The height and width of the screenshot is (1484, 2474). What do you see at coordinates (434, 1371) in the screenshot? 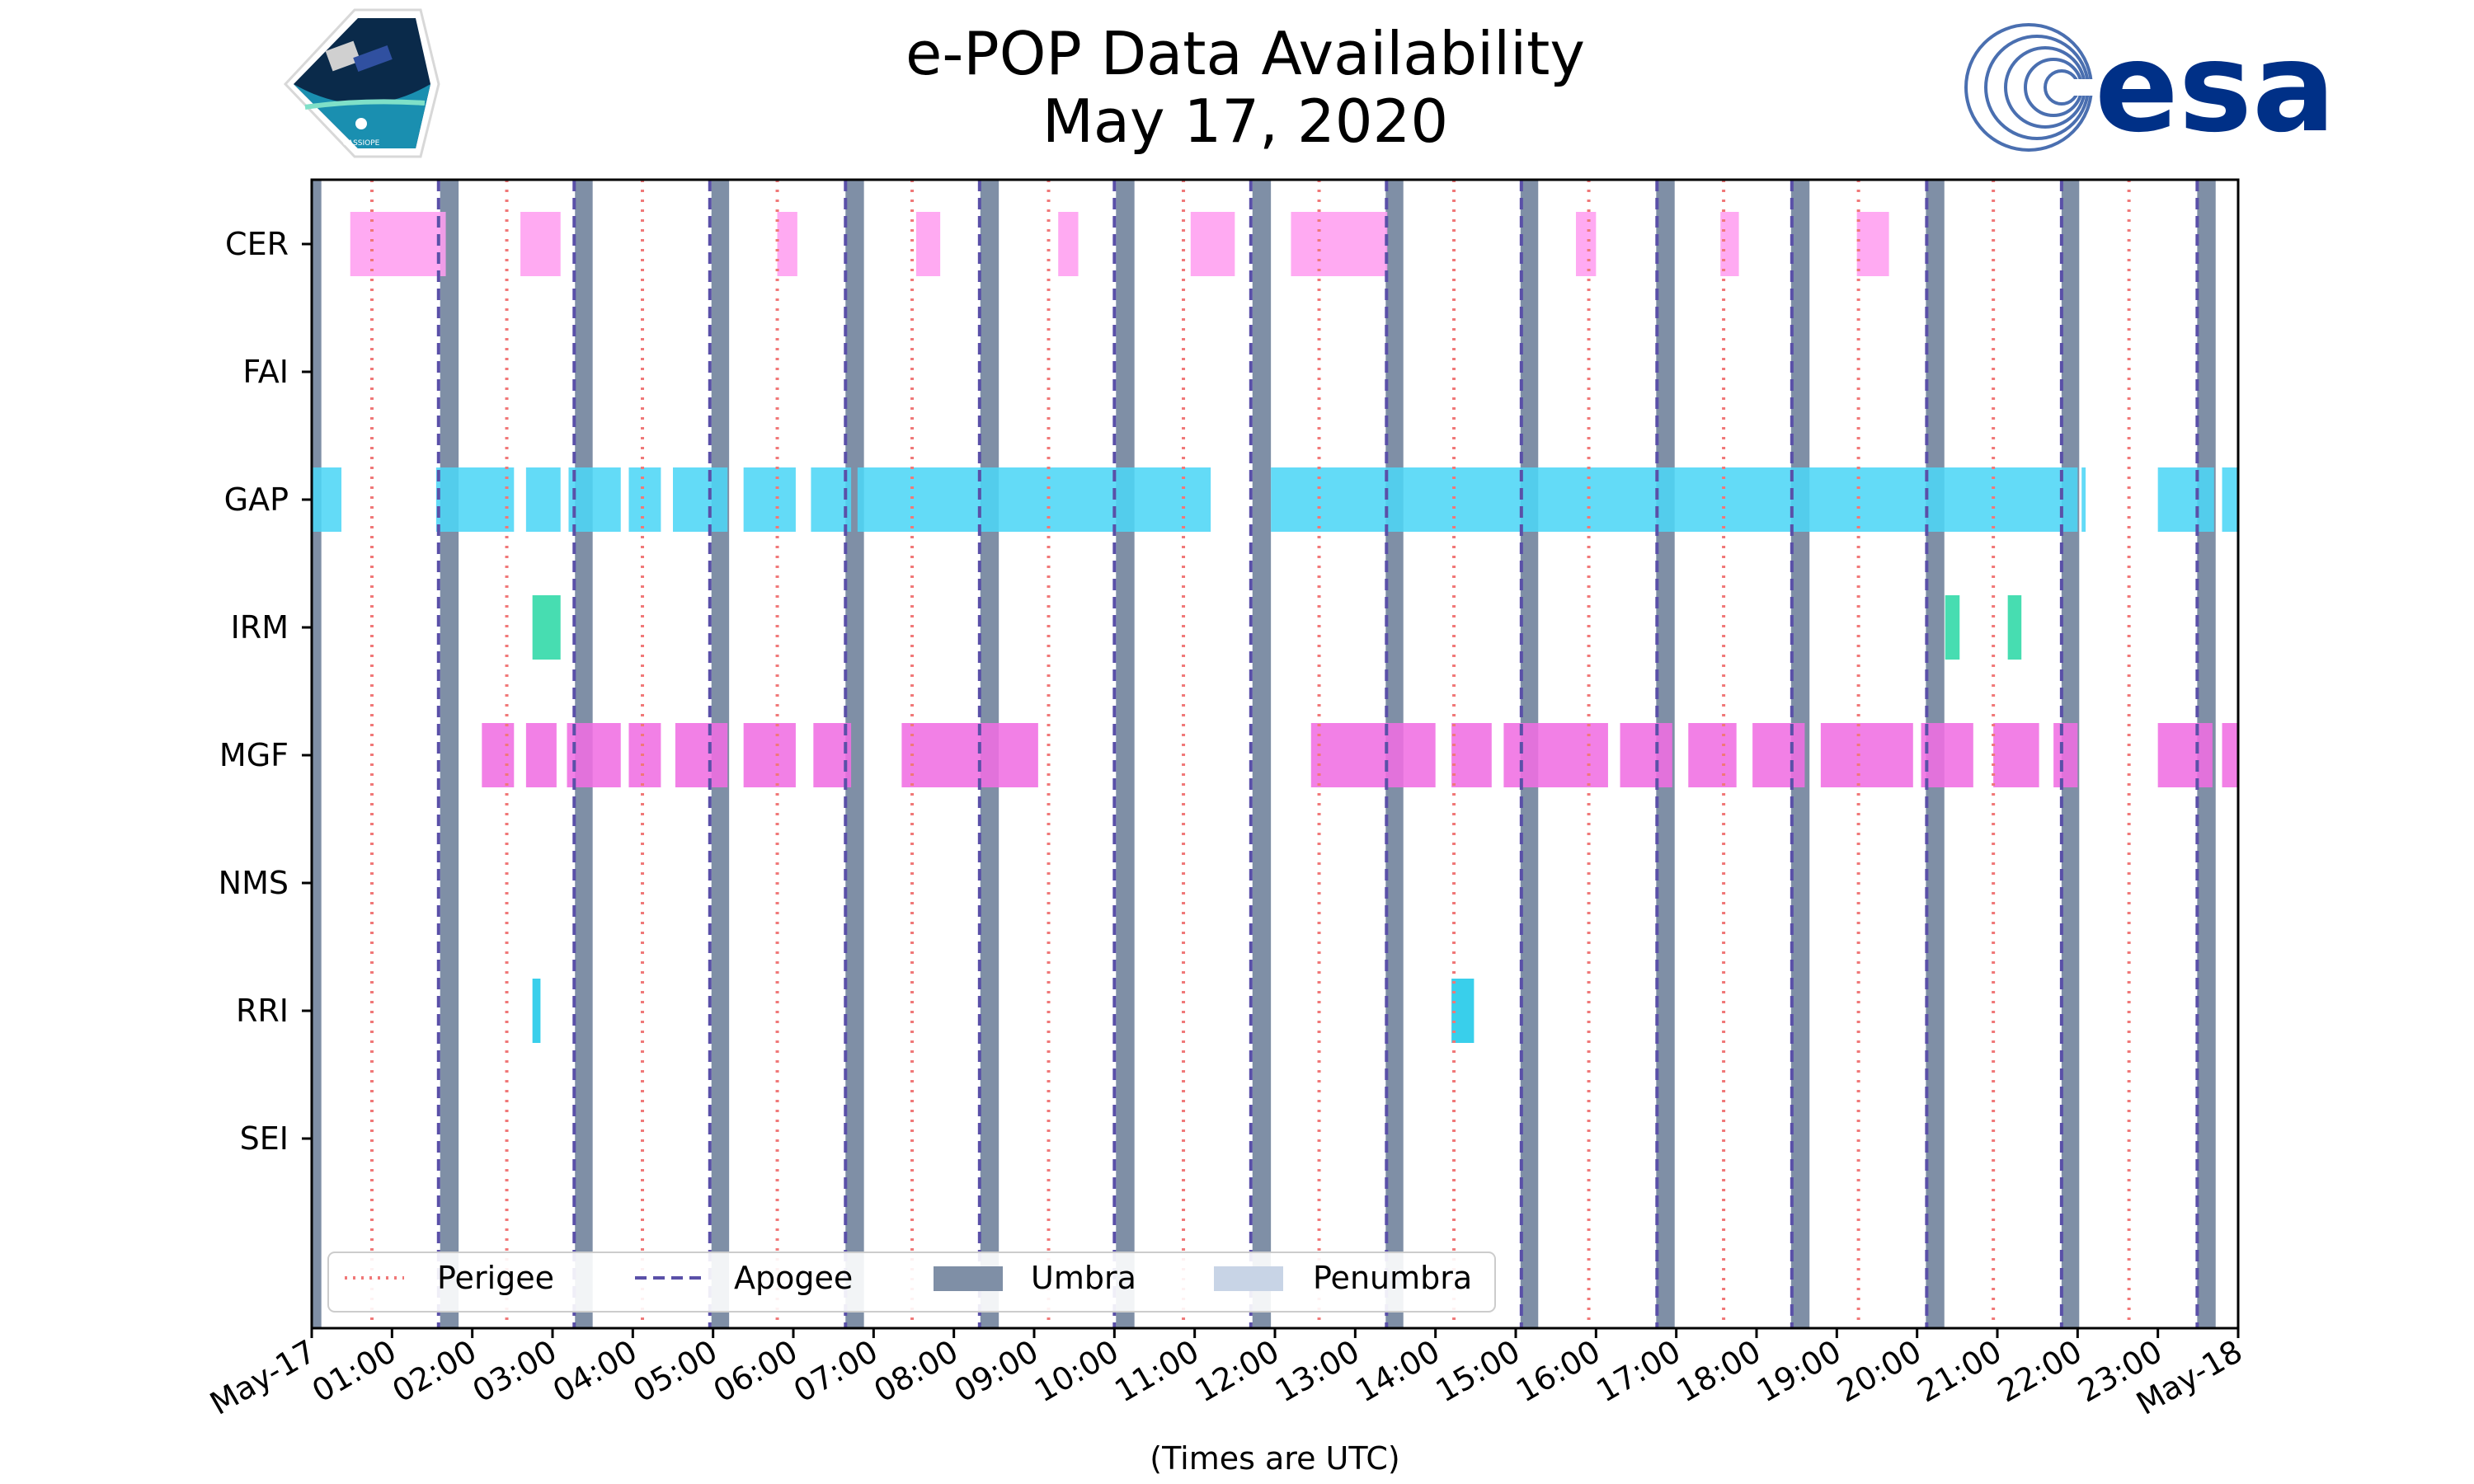
I see `x-tick-label-2: 02:00` at bounding box center [434, 1371].